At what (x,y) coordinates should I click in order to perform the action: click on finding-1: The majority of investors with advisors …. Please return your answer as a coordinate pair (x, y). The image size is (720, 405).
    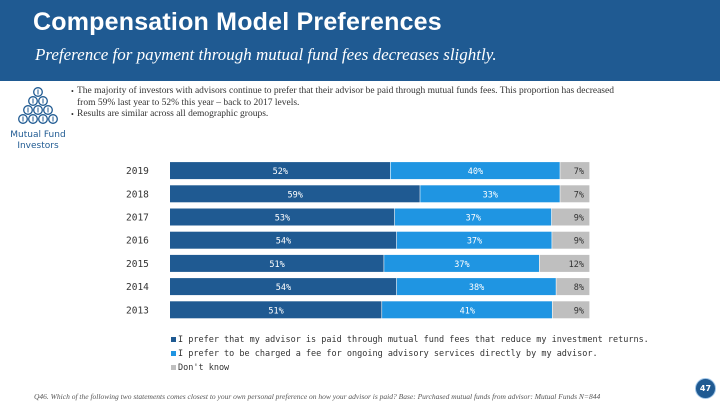
    Looking at the image, I should click on (392, 92).